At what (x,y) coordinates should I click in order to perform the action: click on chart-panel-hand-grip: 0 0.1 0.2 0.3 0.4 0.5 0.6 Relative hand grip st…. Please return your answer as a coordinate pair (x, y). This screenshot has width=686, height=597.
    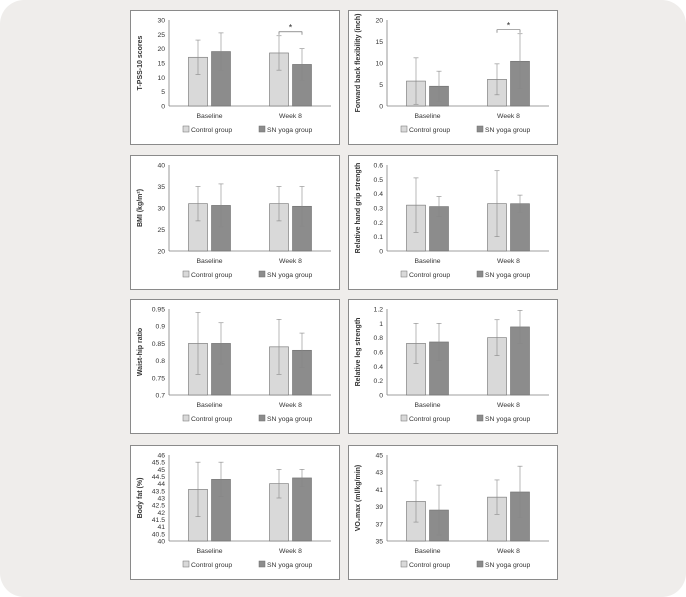
    Looking at the image, I should click on (453, 222).